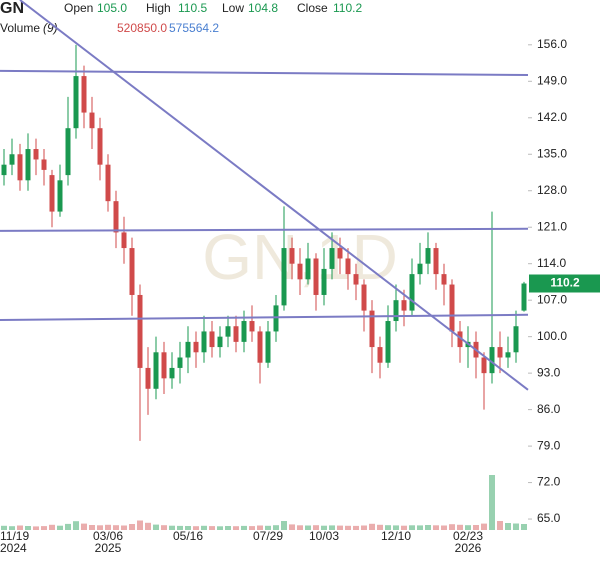 The image size is (600, 563). I want to click on low-label: Low, so click(233, 8).